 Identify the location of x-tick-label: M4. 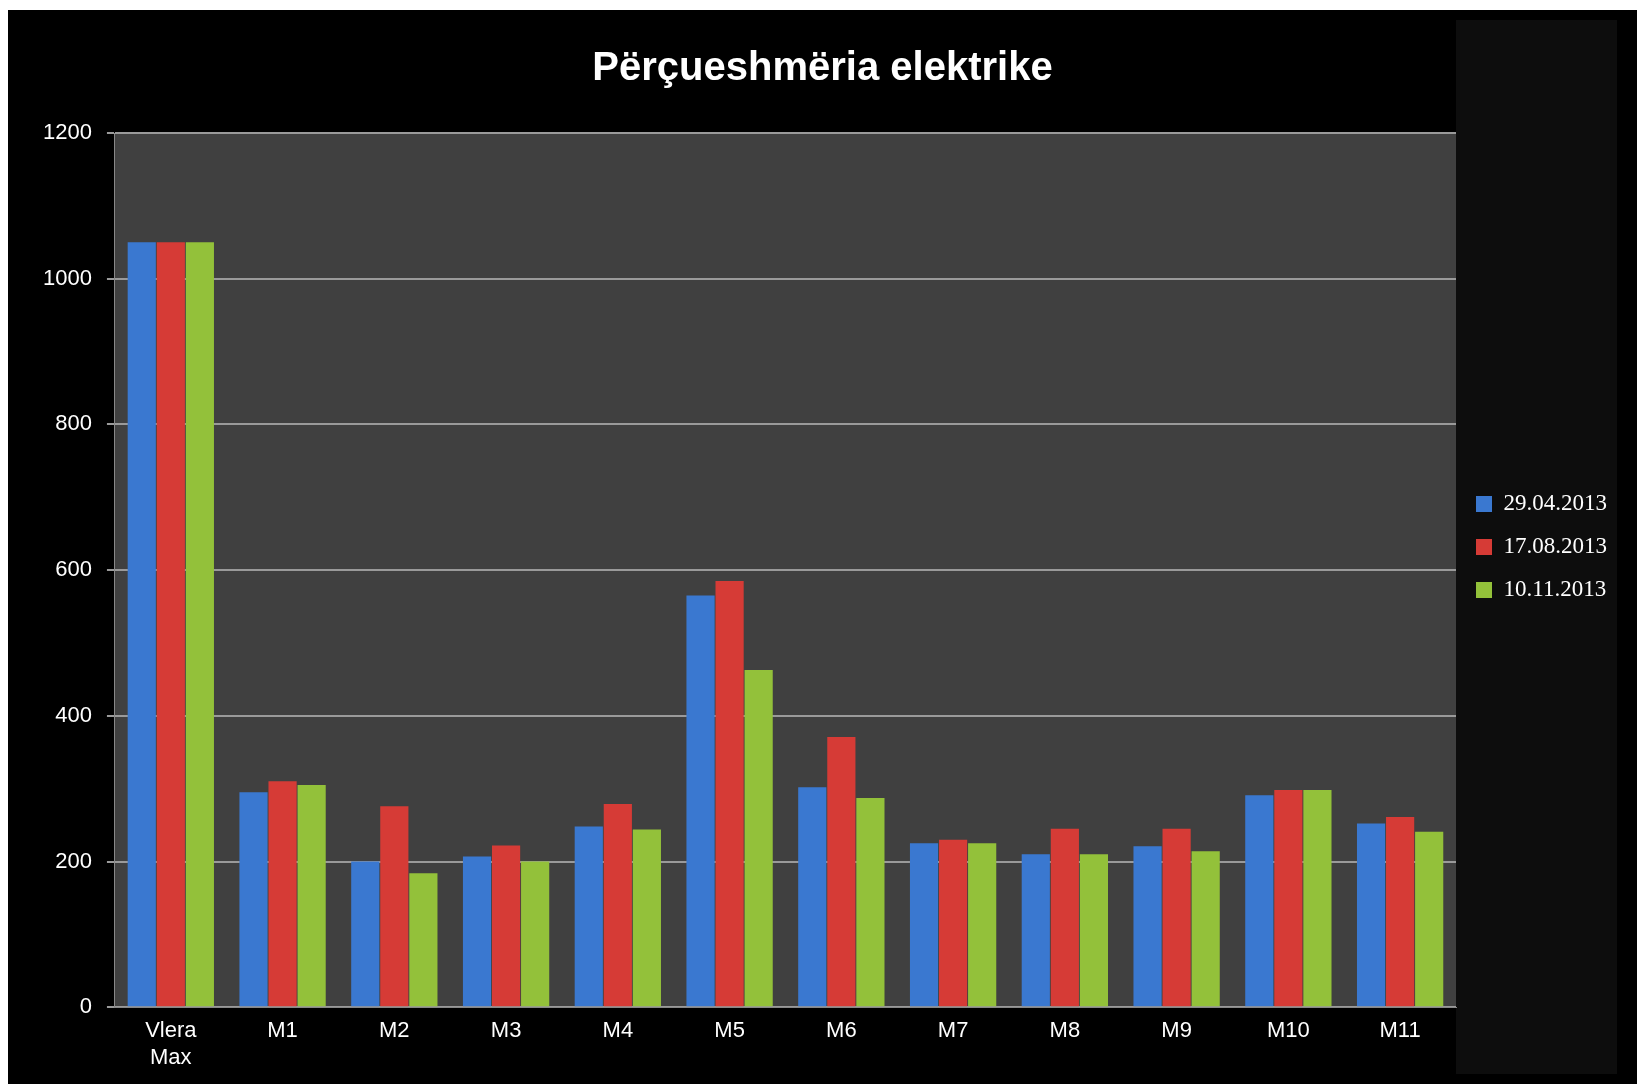
(618, 1030).